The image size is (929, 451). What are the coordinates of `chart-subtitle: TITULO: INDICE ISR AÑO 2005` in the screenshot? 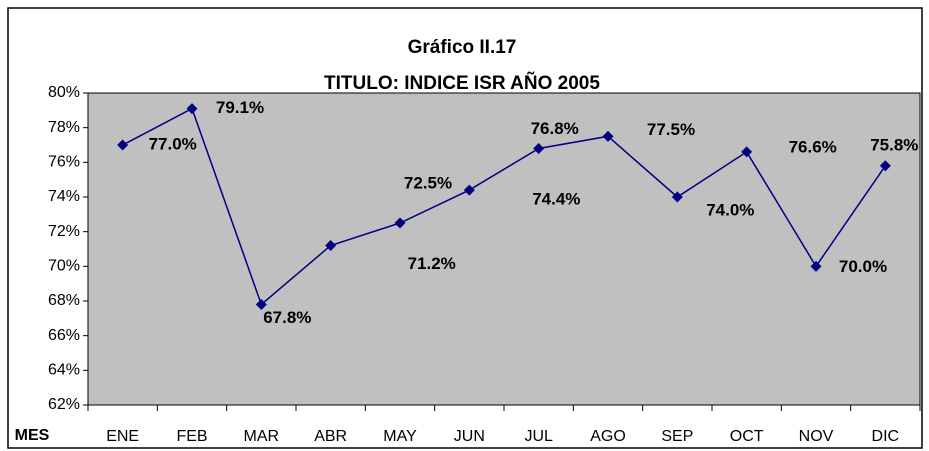 It's located at (462, 83).